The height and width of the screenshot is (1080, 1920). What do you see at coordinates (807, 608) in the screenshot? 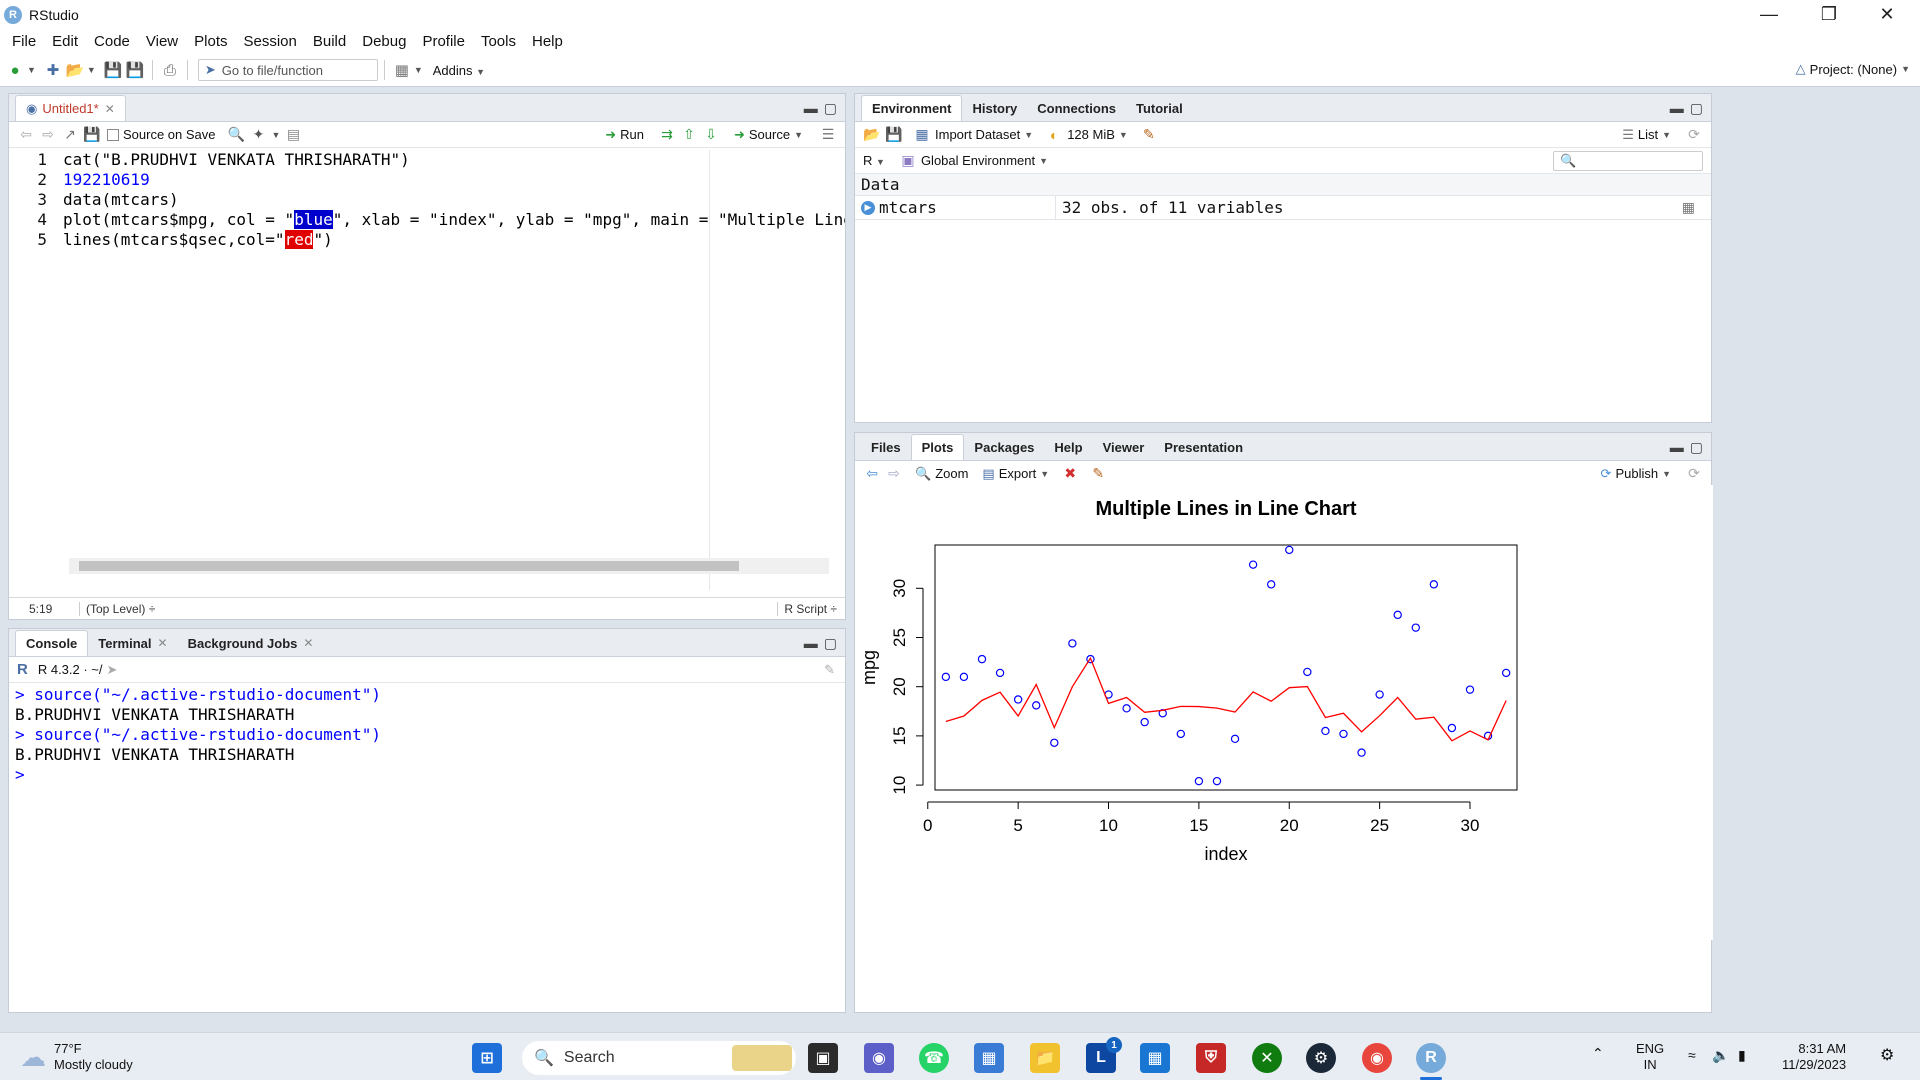
I see `file-type-selector: R Script ÷` at bounding box center [807, 608].